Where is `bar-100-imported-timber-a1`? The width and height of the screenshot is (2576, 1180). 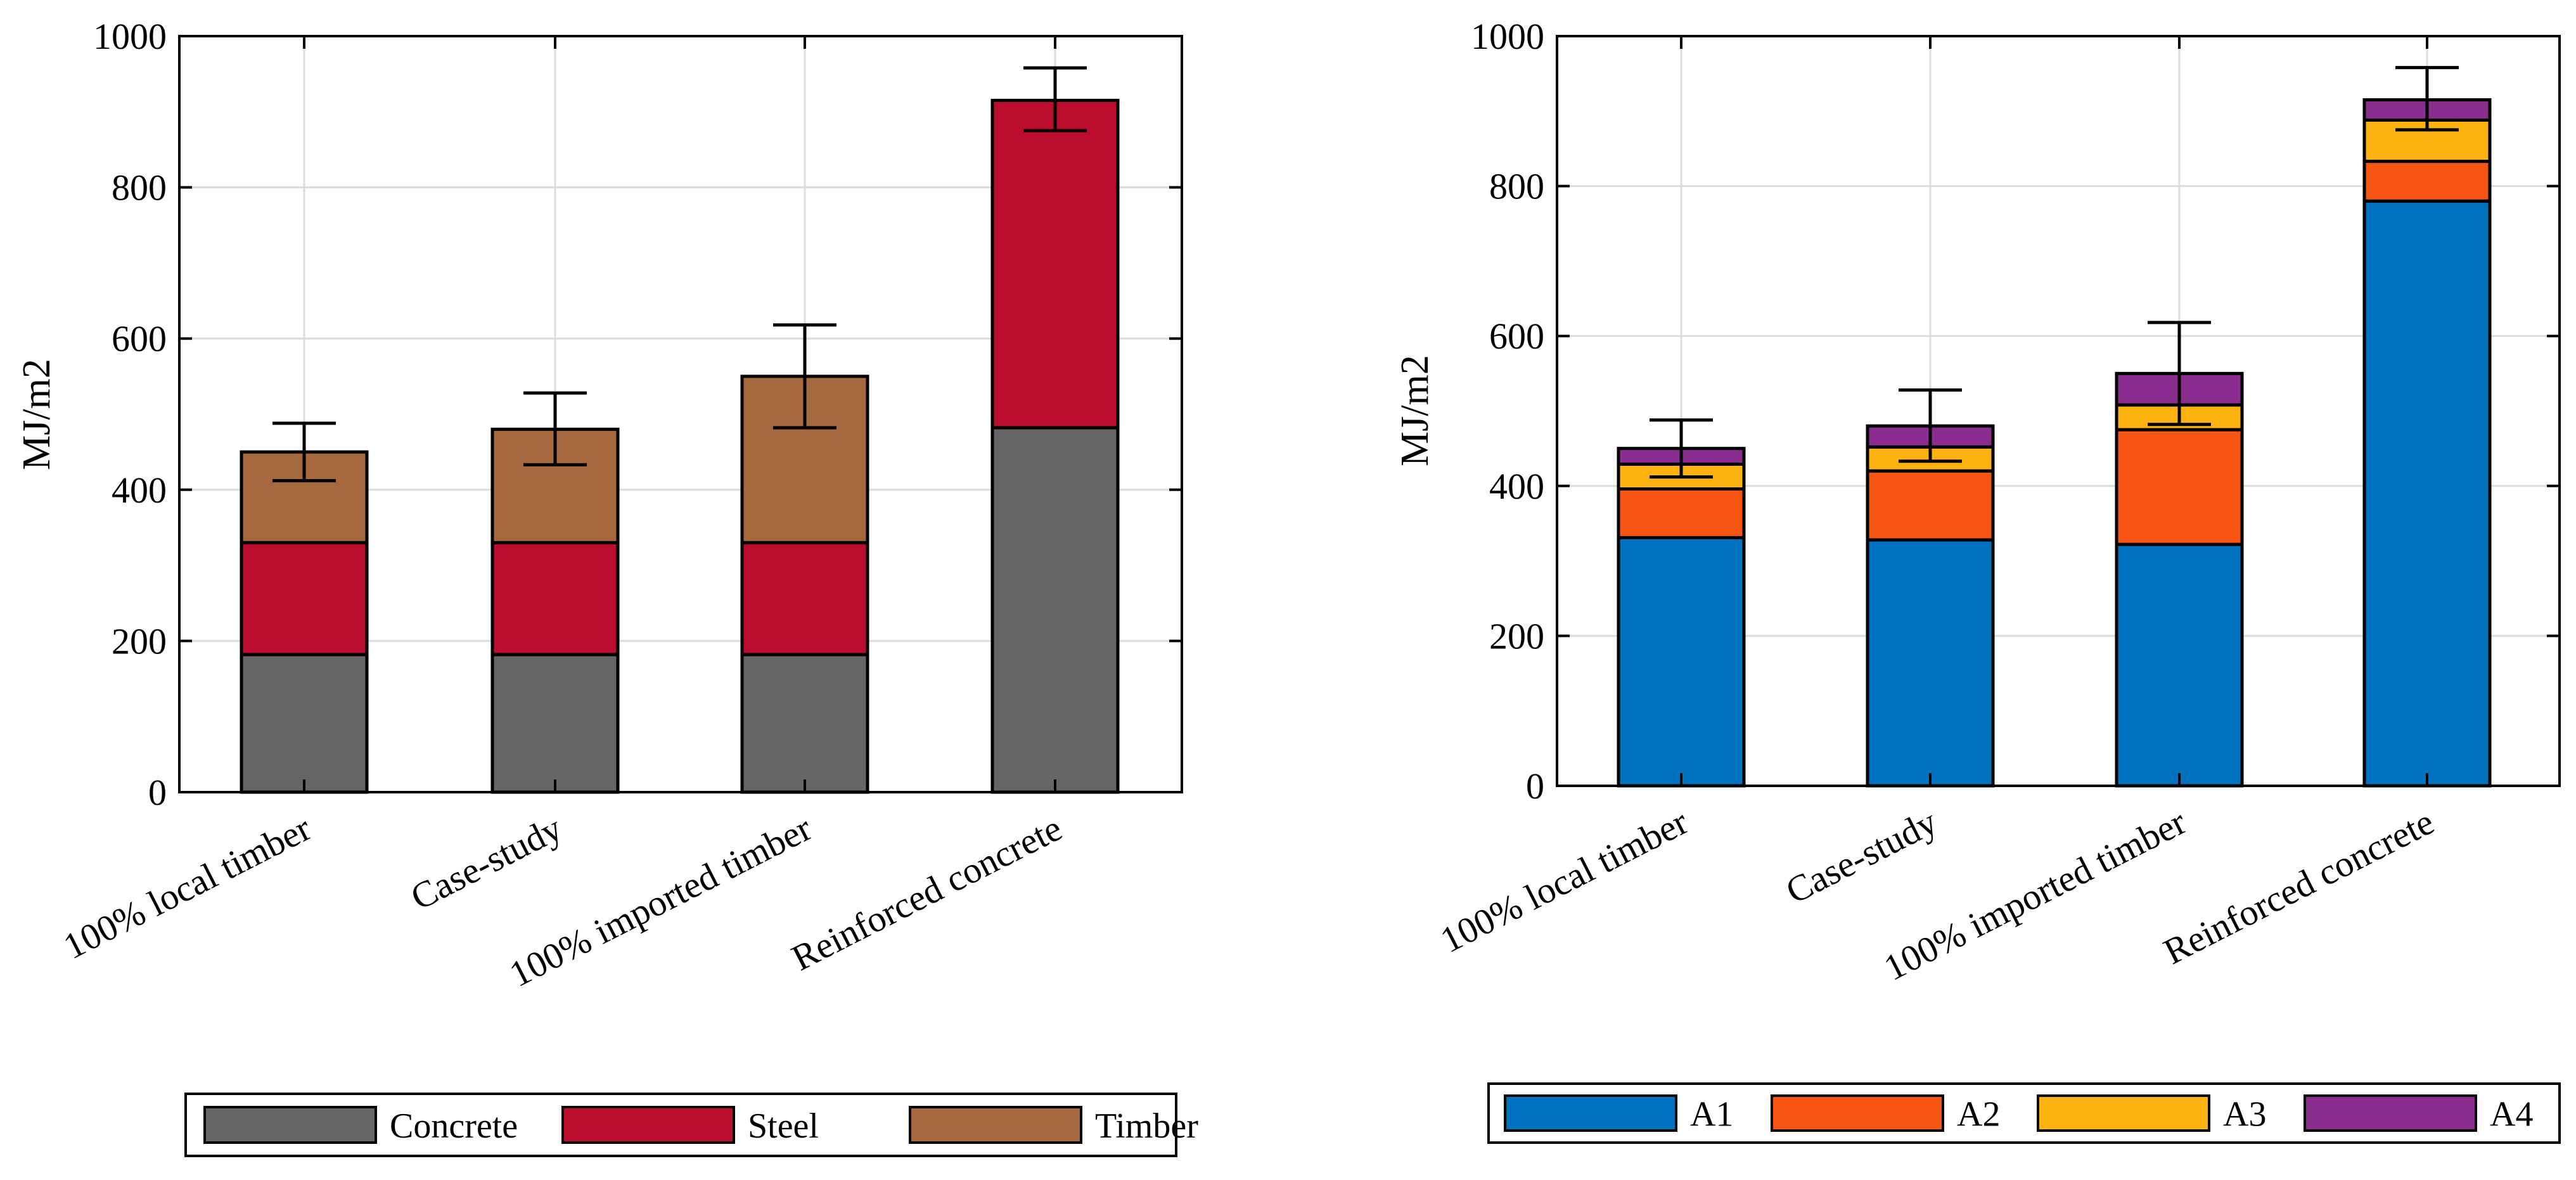
bar-100-imported-timber-a1 is located at coordinates (2179, 665).